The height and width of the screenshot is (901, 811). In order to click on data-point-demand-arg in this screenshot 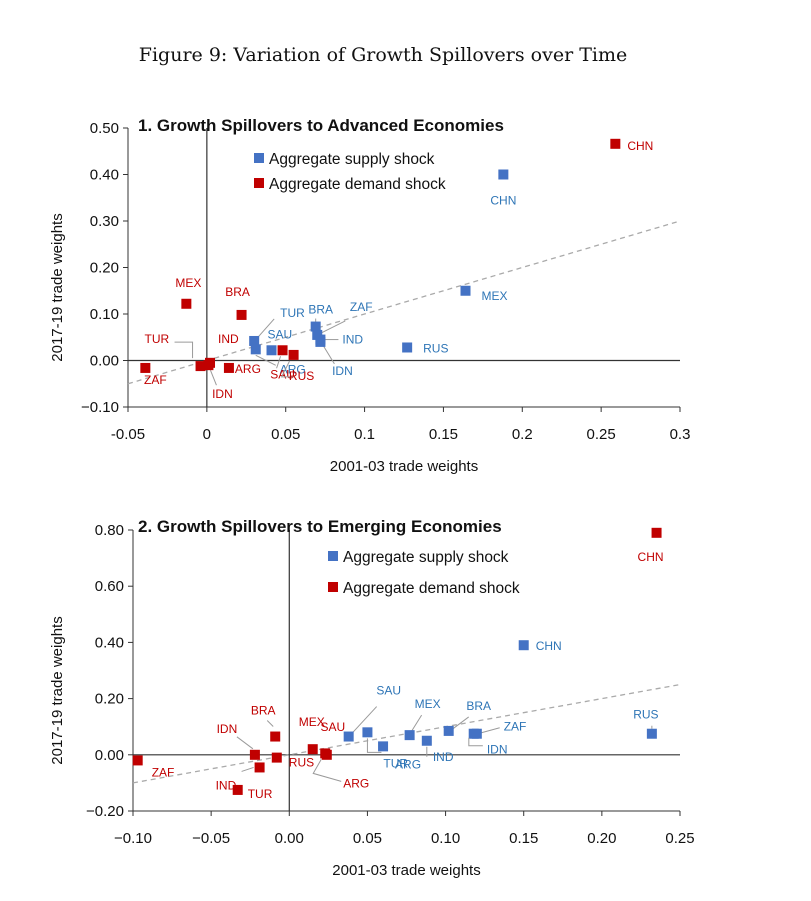, I will do `click(325, 753)`.